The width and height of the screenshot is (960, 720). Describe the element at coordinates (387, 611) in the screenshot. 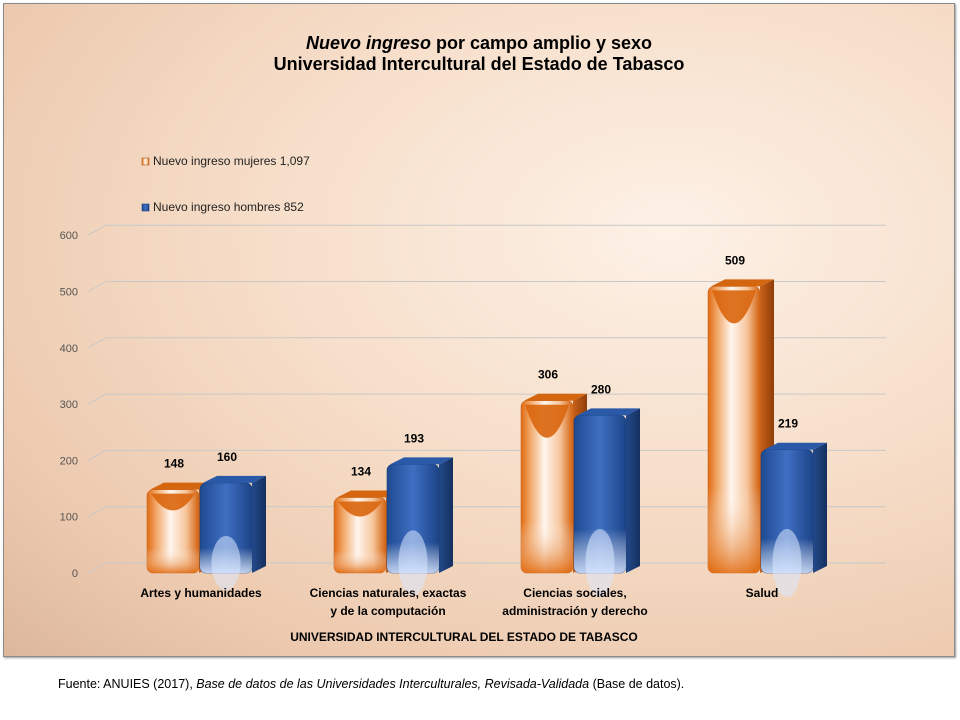

I see `x-tick-label-line: y de la computación` at that location.